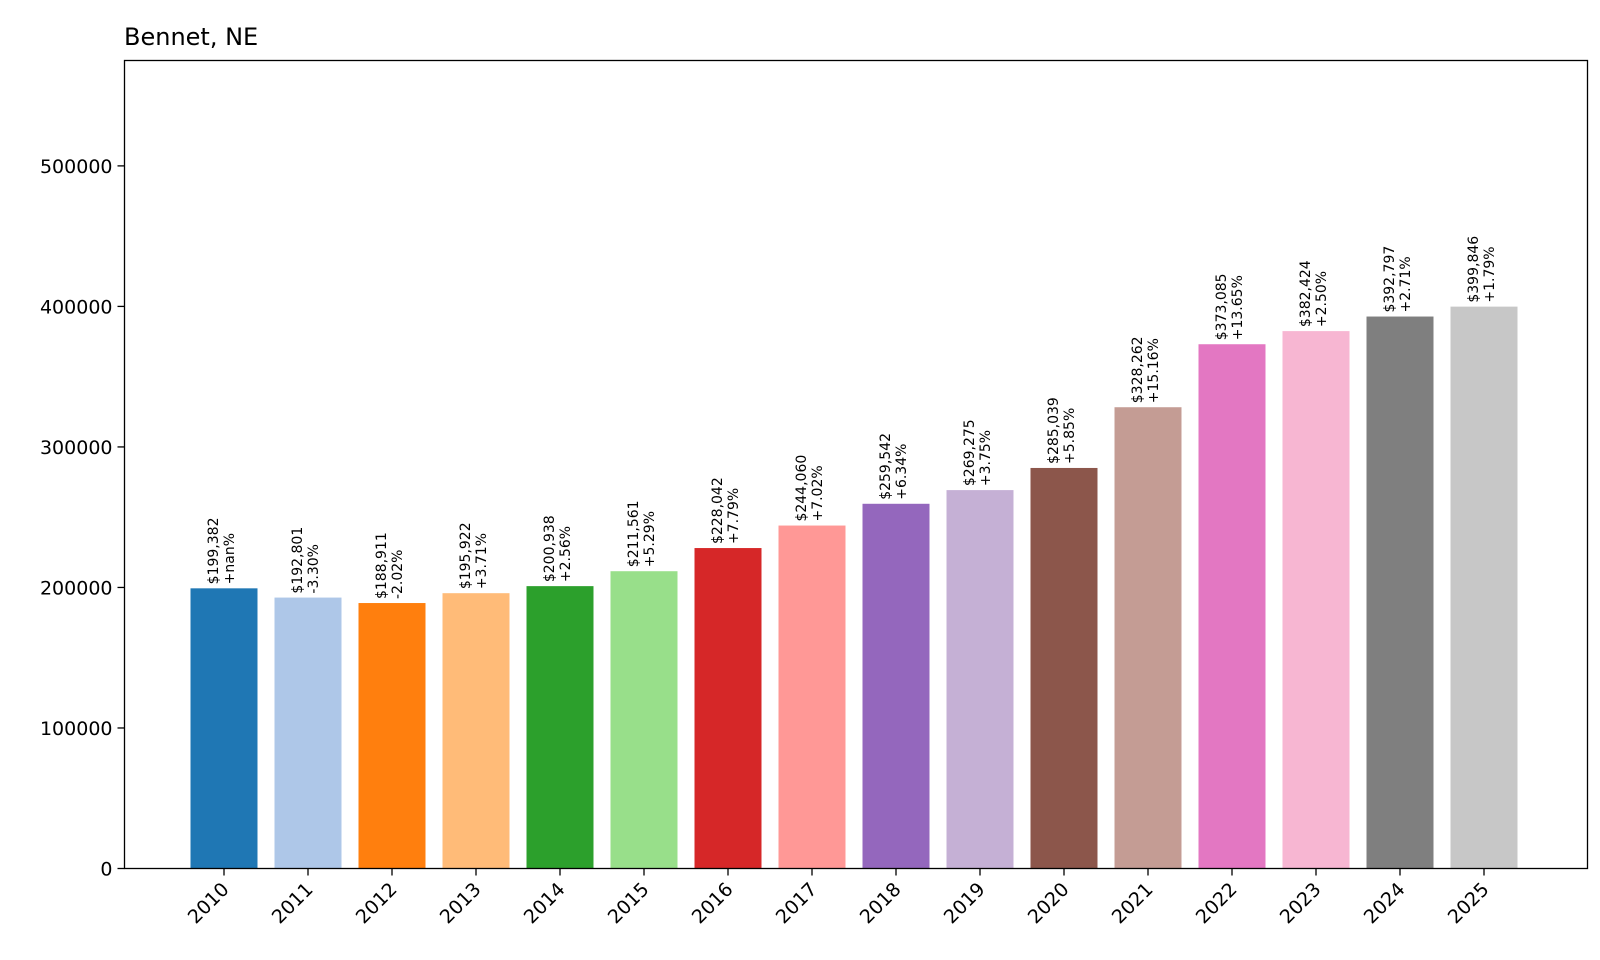 Image resolution: width=1600 pixels, height=960 pixels. I want to click on bar-2013, so click(476, 731).